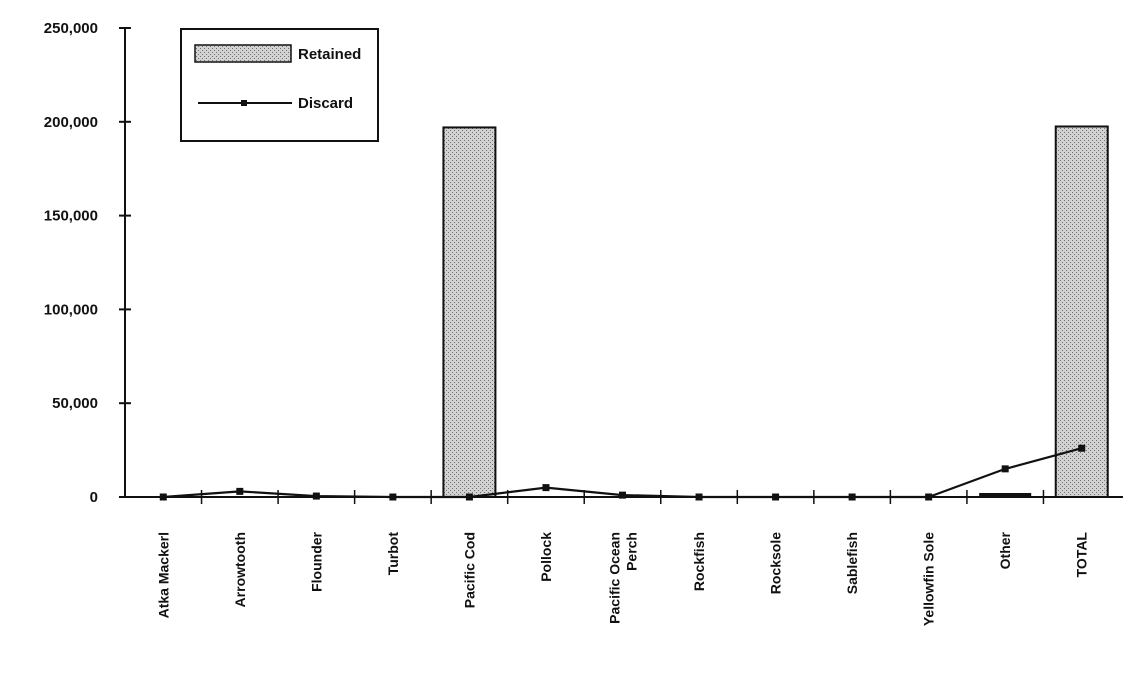  I want to click on legend-marker-discard, so click(244, 103).